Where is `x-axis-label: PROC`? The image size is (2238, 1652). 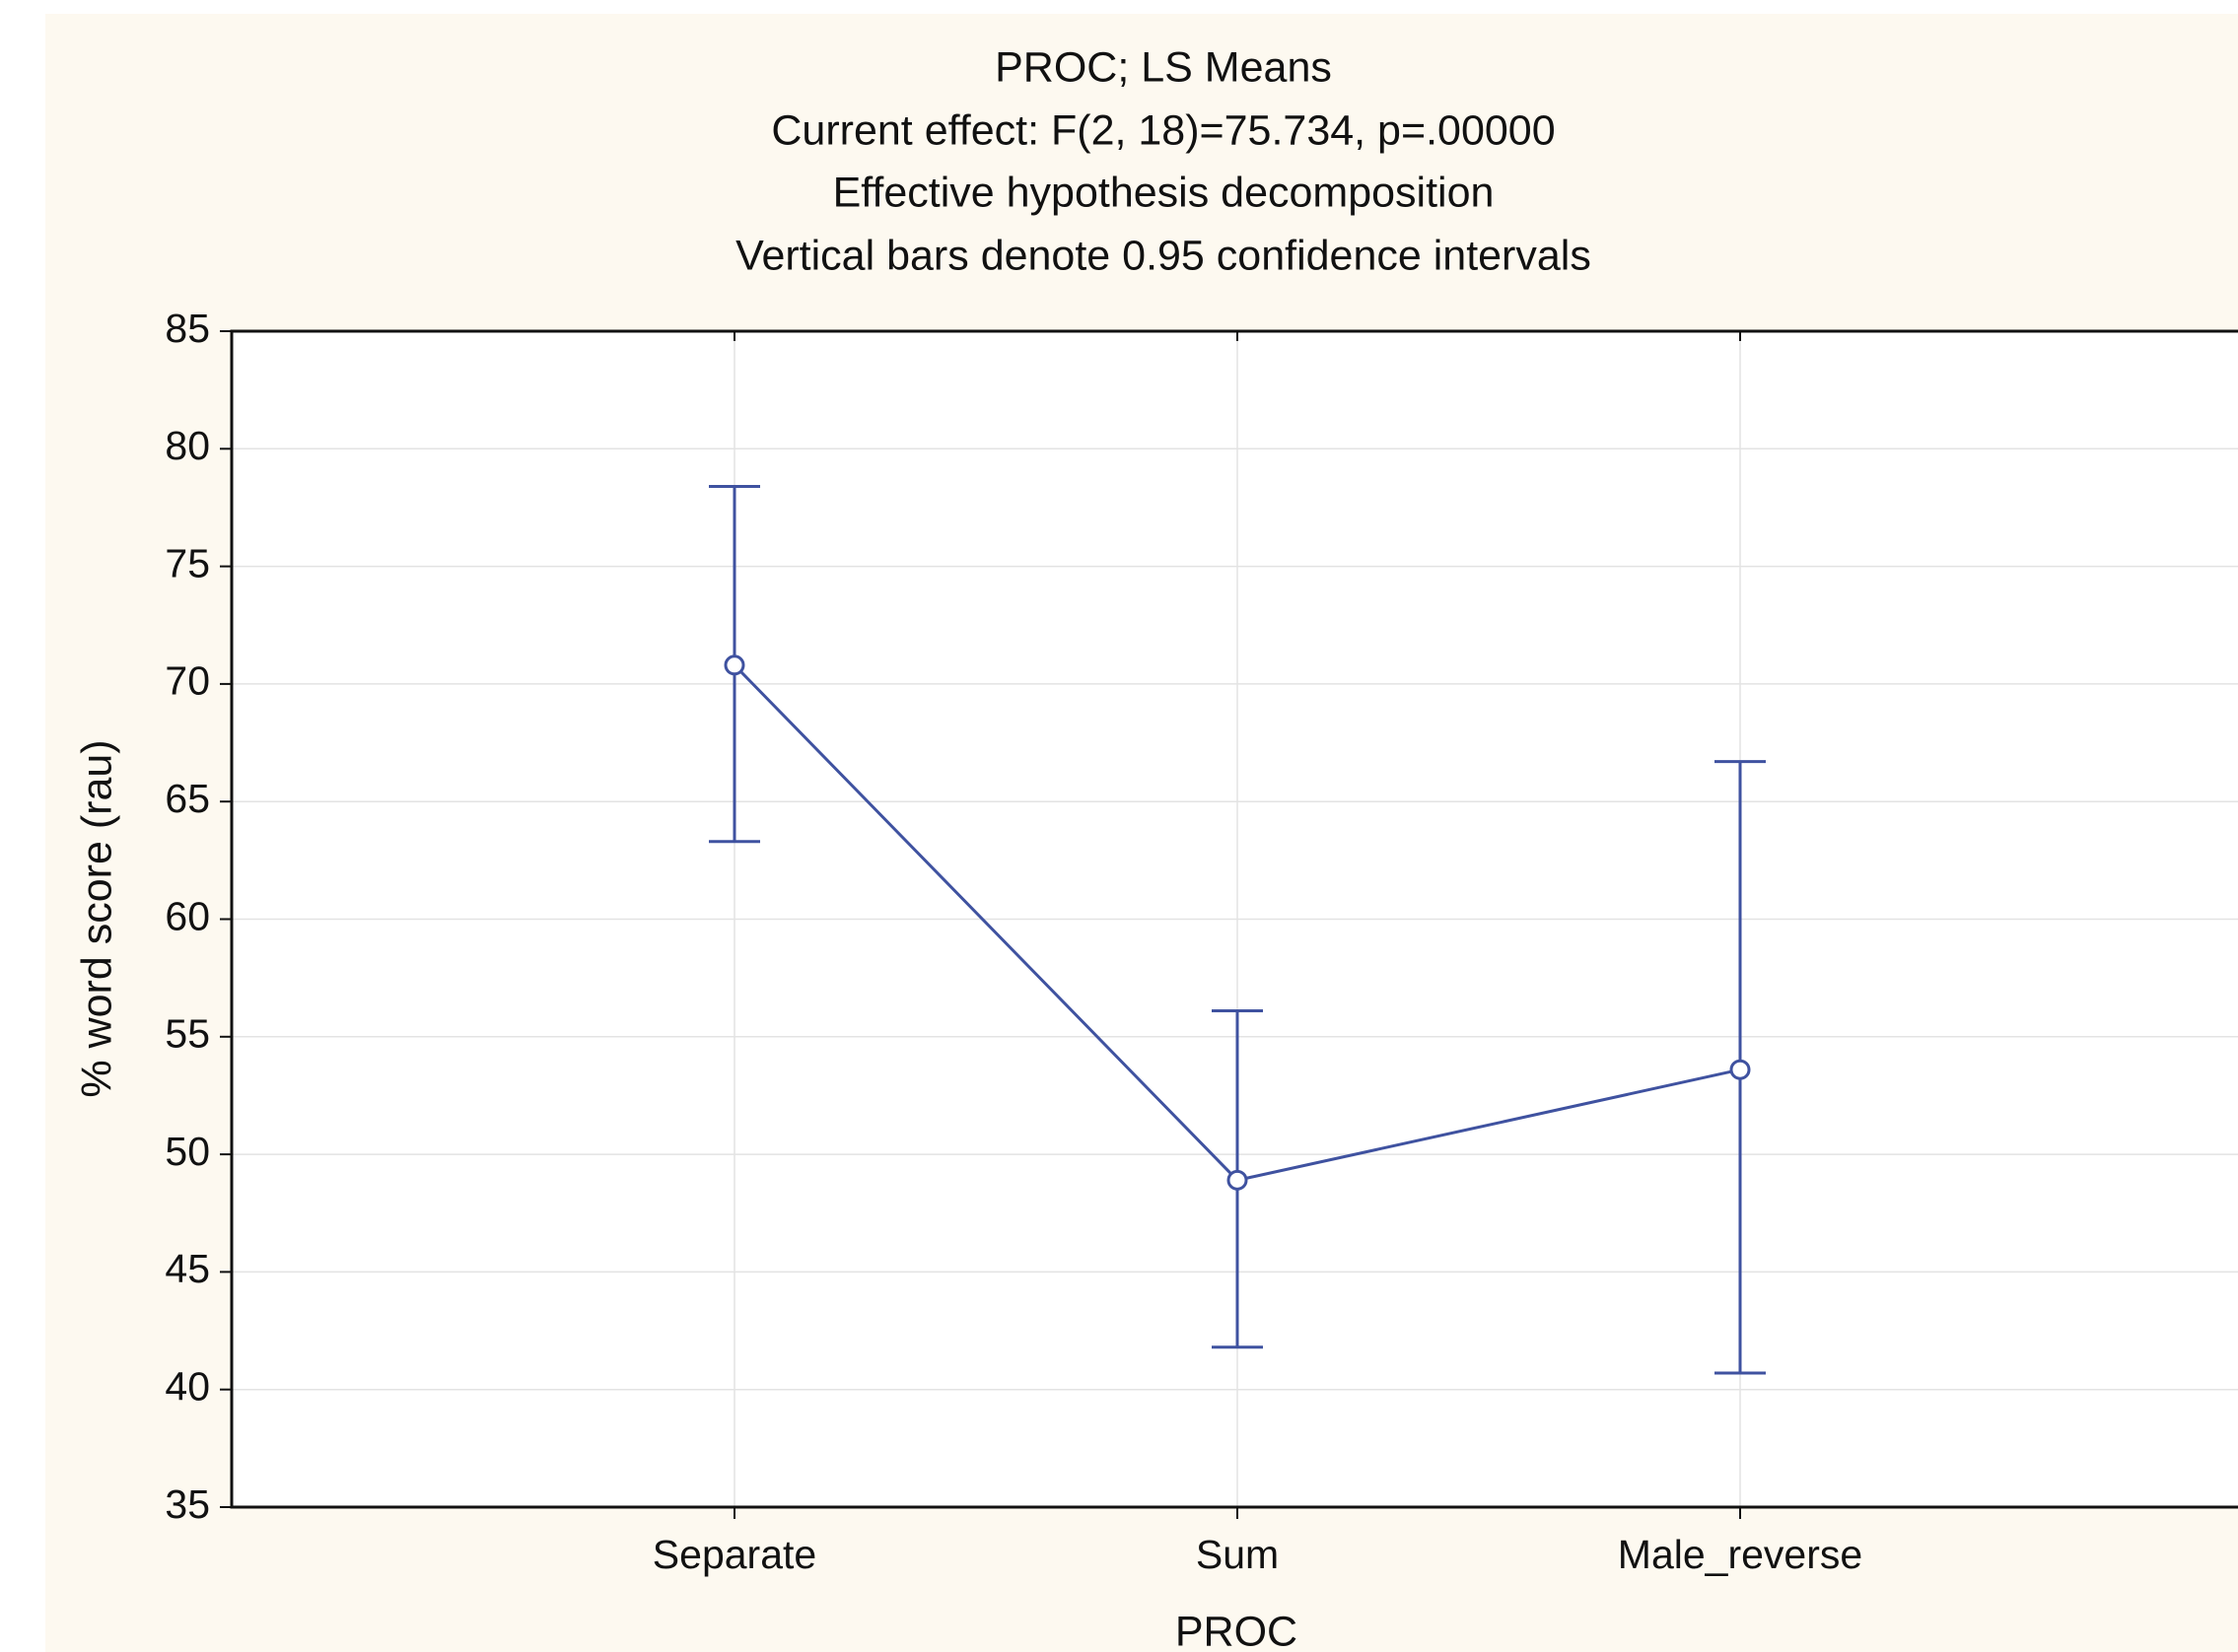 x-axis-label: PROC is located at coordinates (1236, 1630).